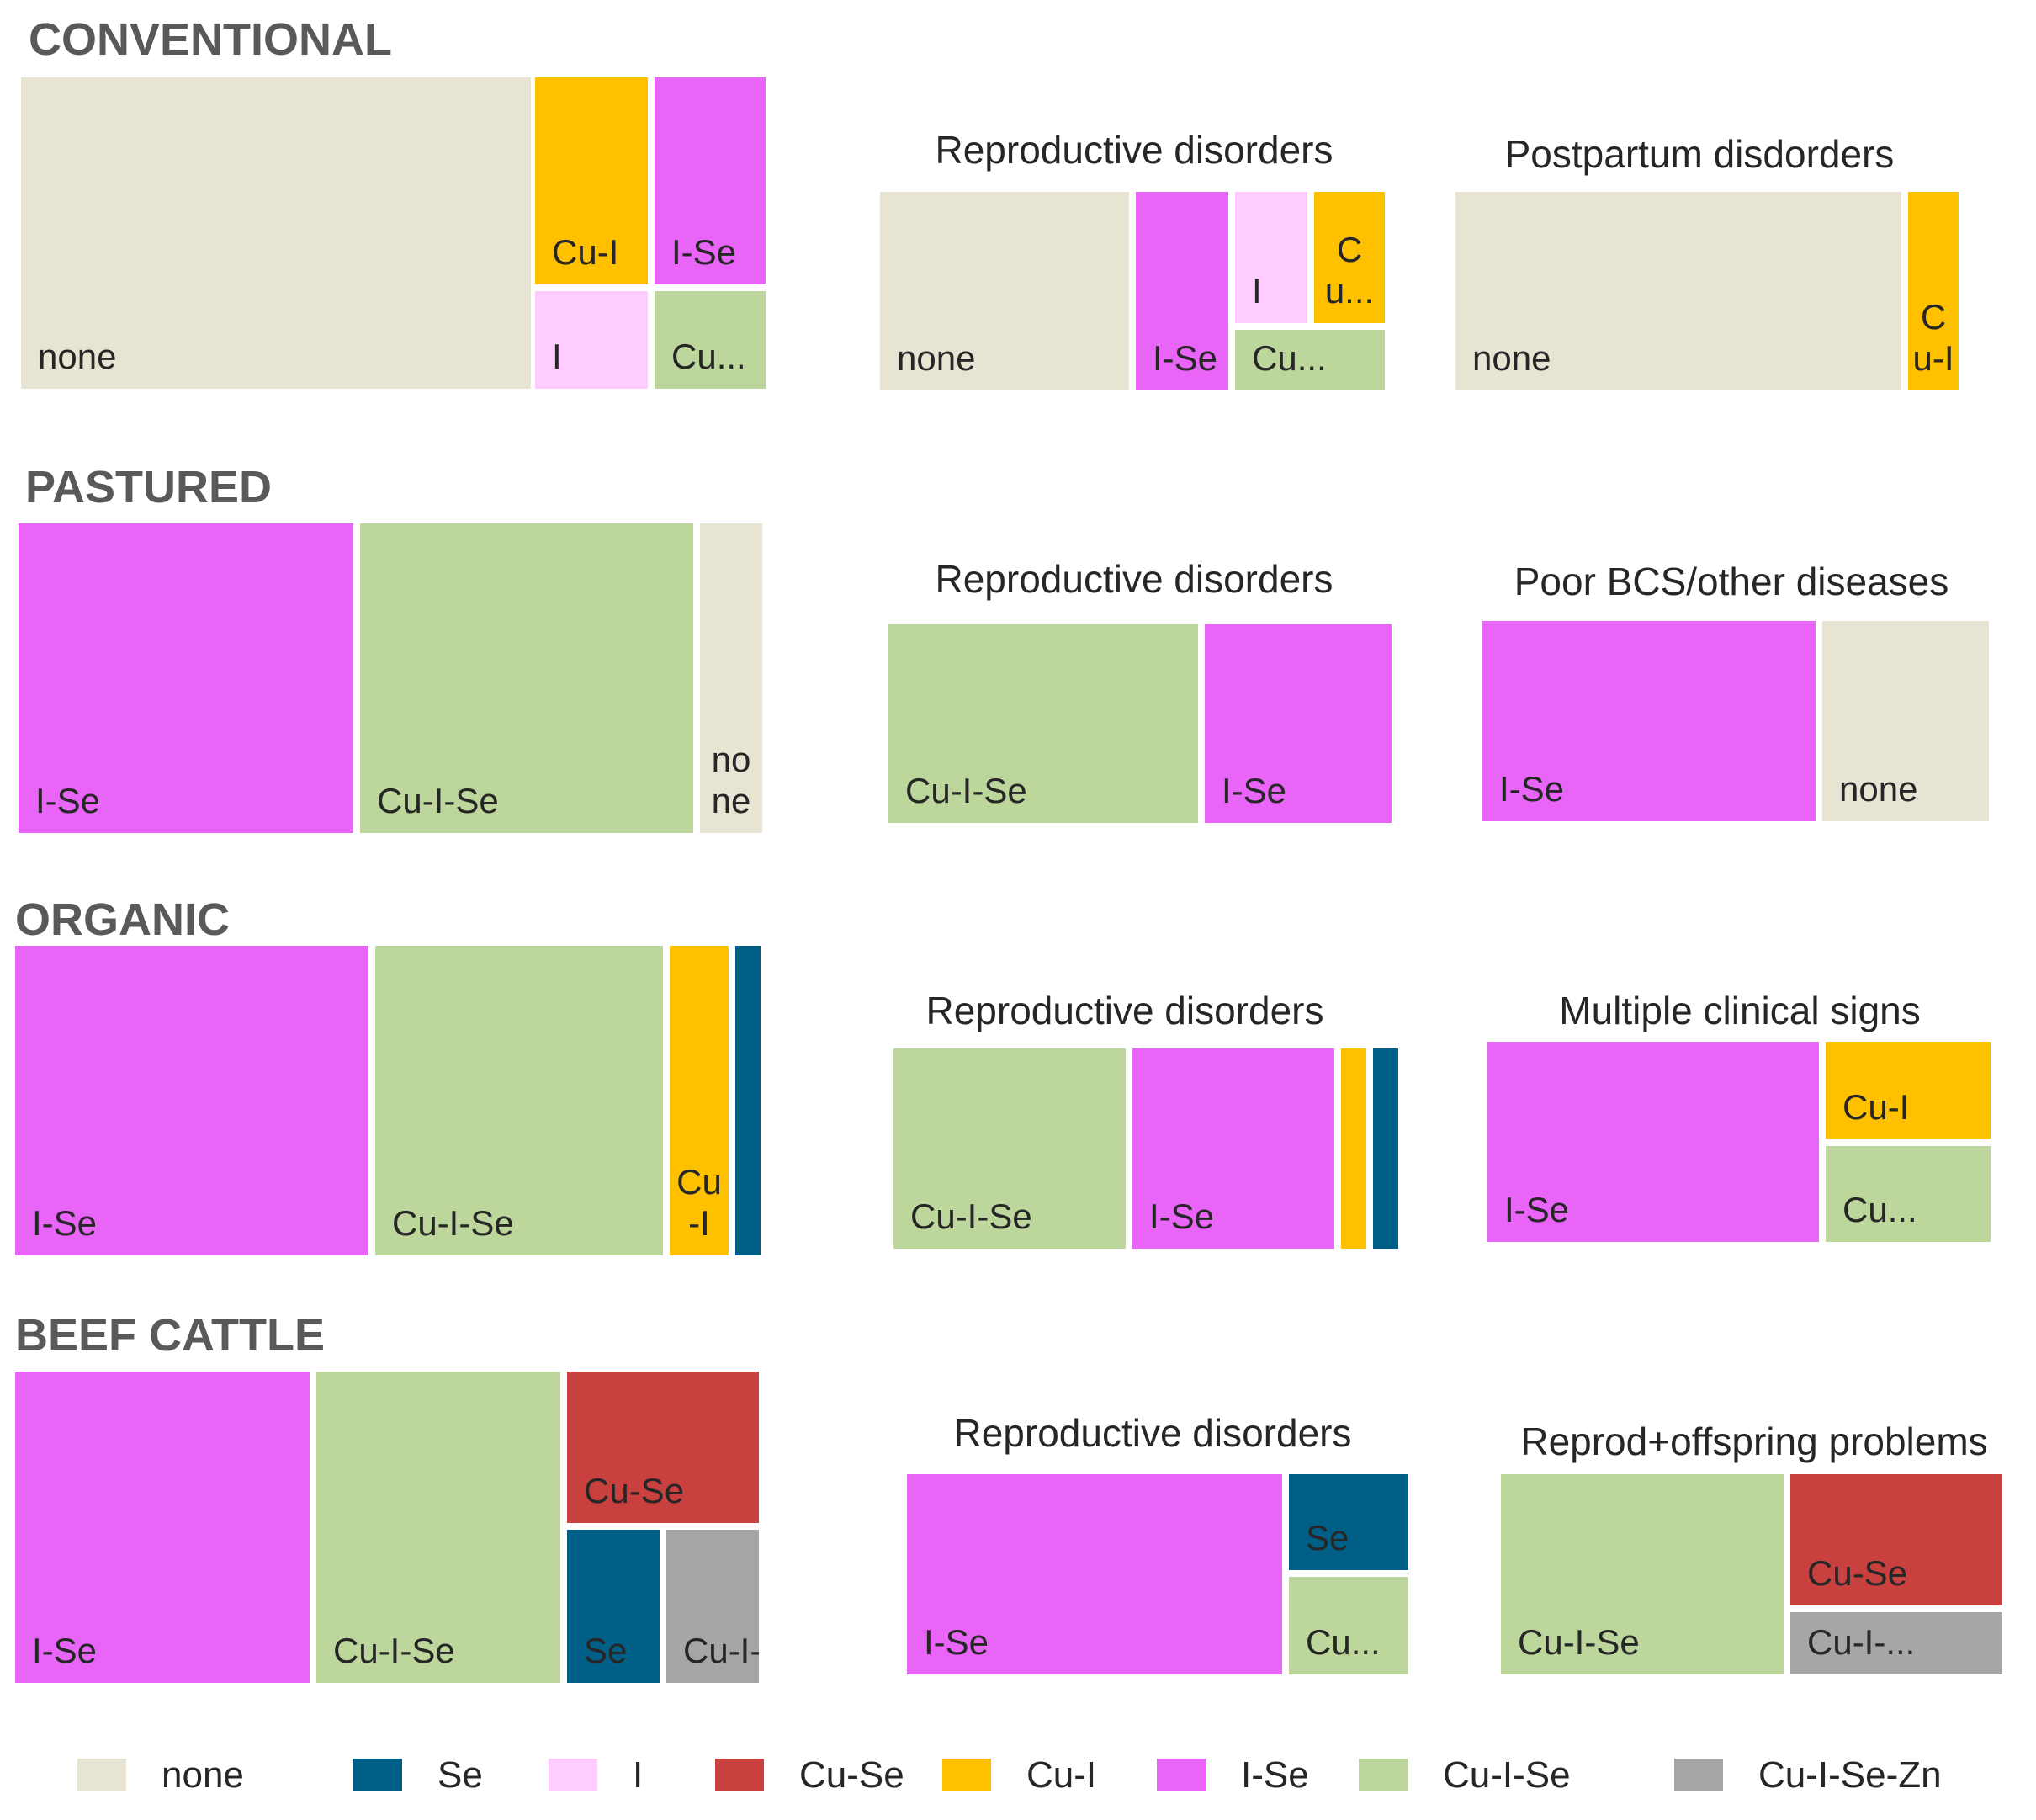  I want to click on chart-title: Multiple clinical signs, so click(1740, 1010).